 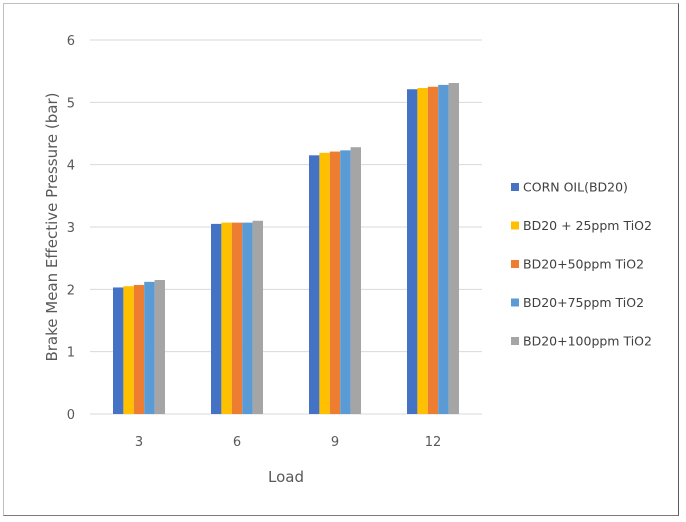 What do you see at coordinates (587, 341) in the screenshot?
I see `legend-label: BD20+100ppm TiO2` at bounding box center [587, 341].